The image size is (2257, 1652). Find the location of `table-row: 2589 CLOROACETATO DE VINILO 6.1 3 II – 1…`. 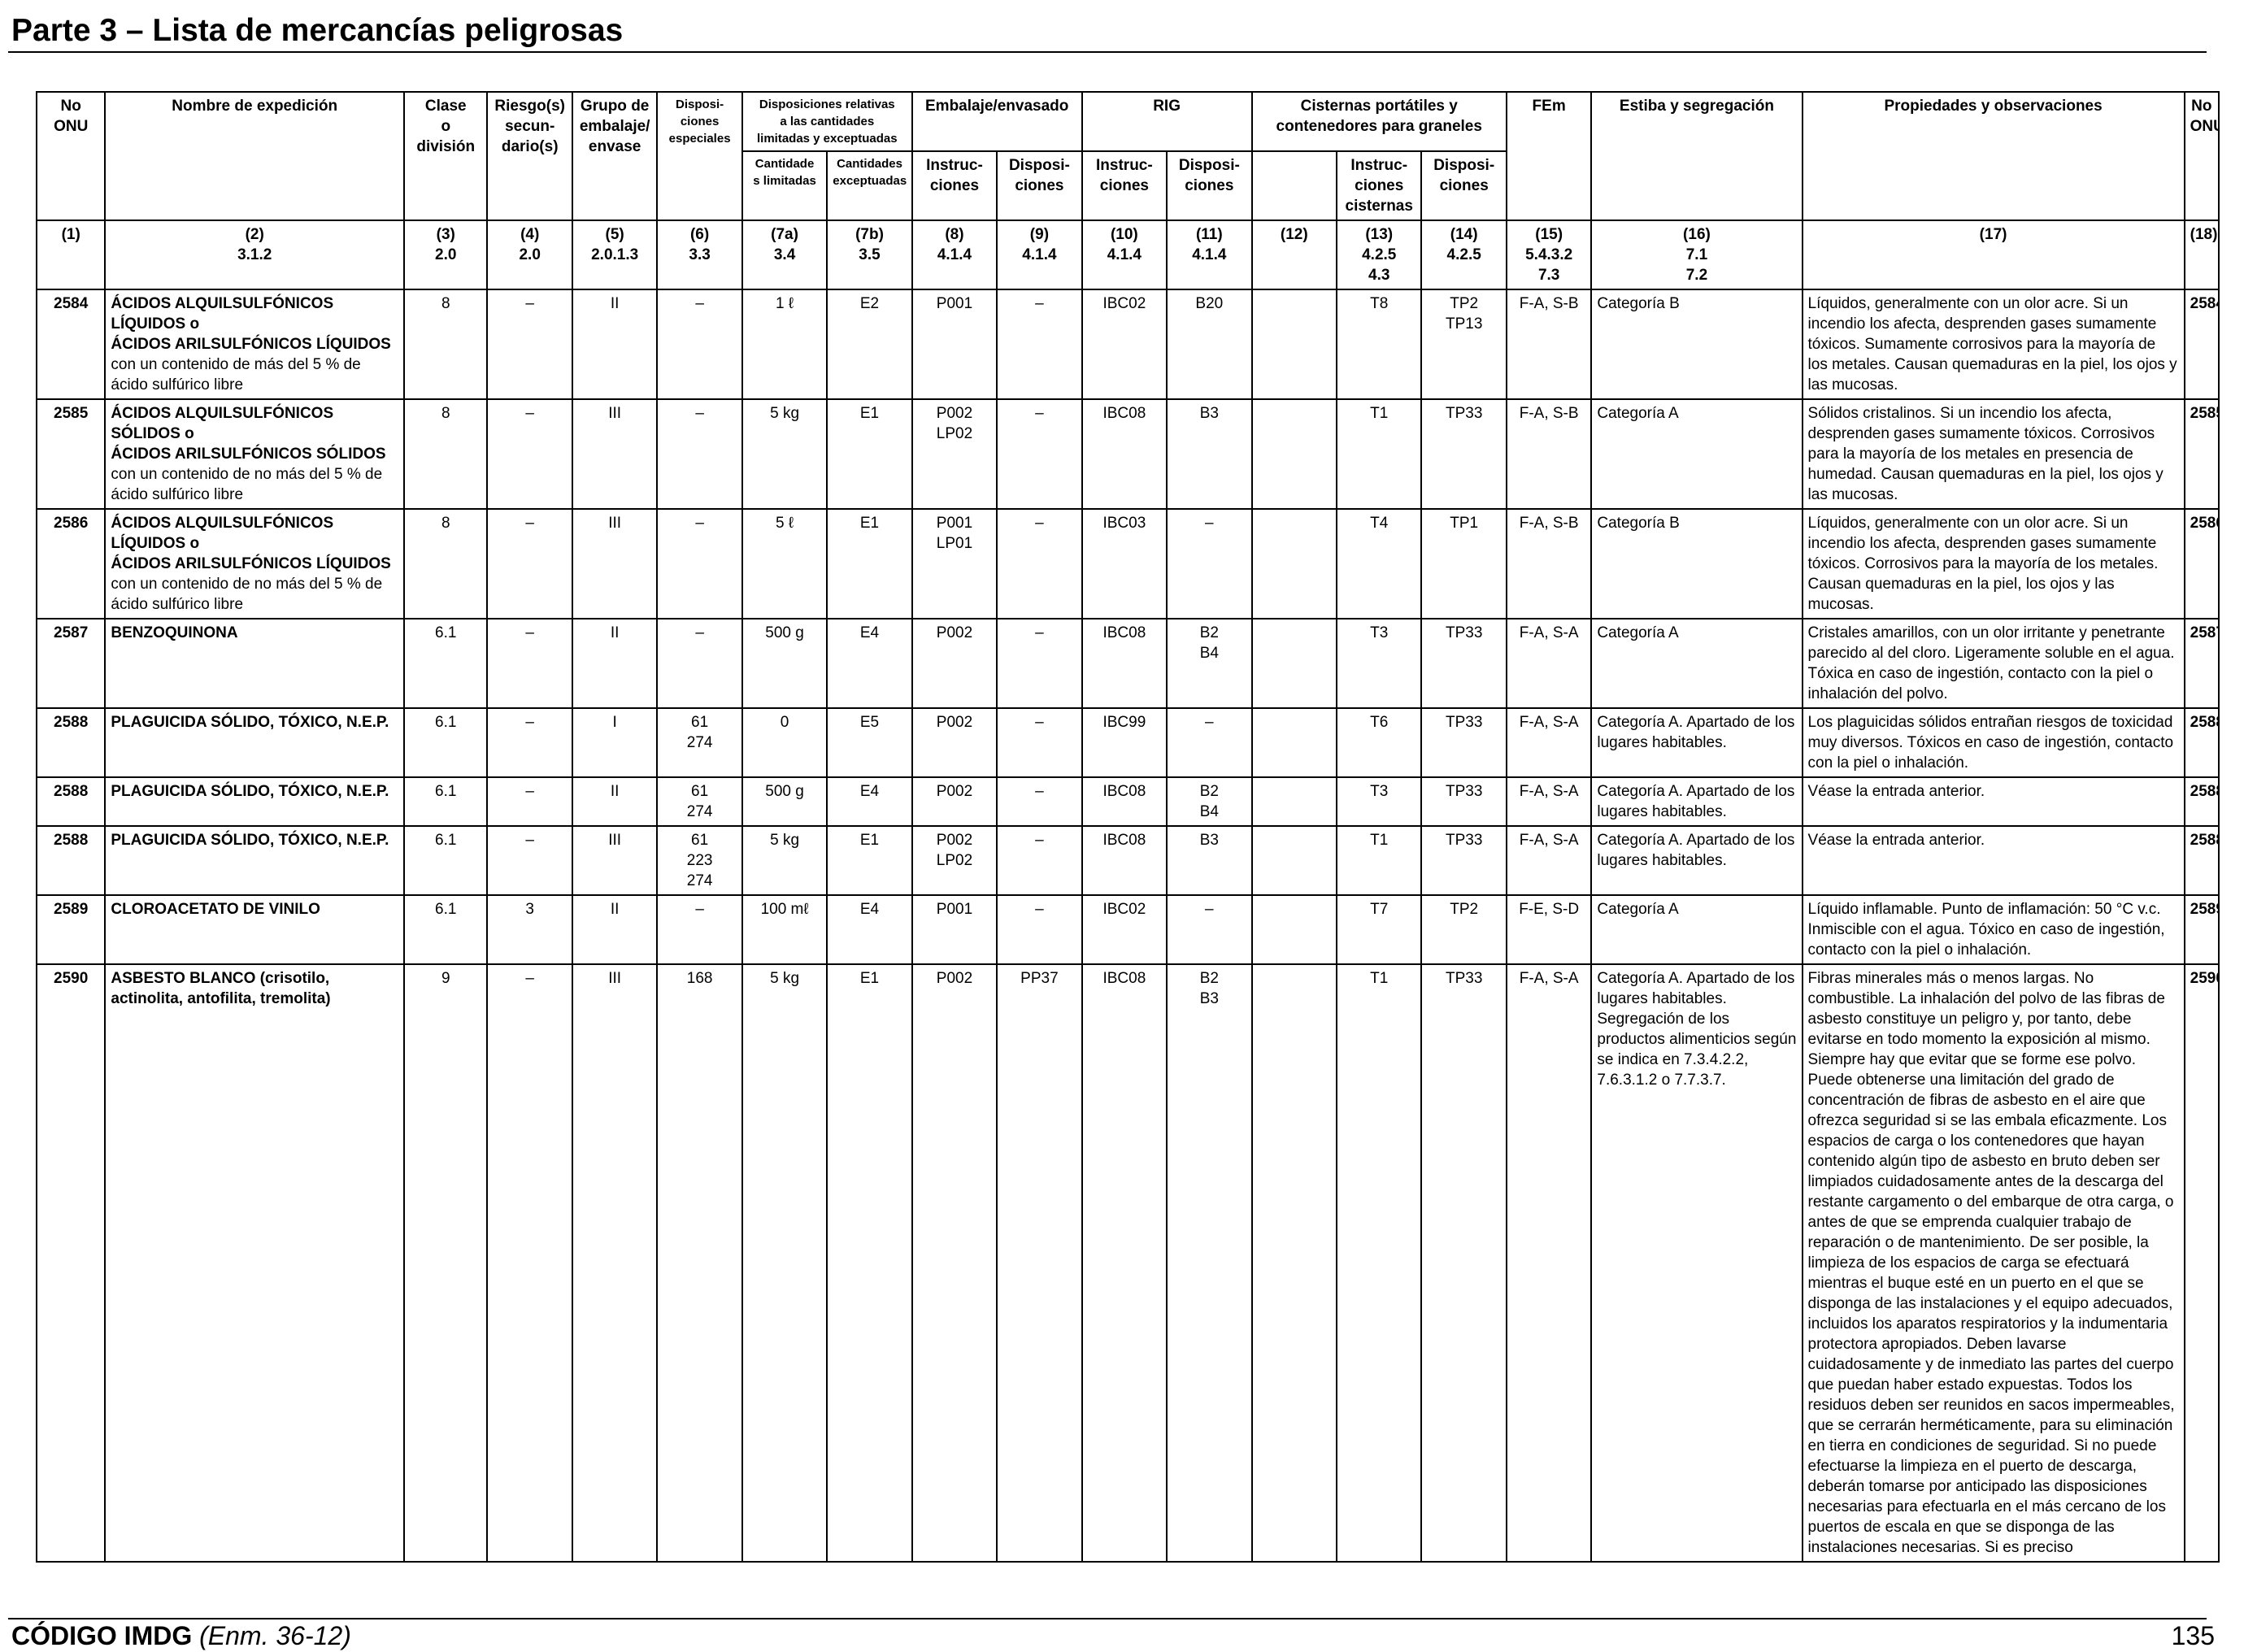

table-row: 2589 CLOROACETATO DE VINILO 6.1 3 II – 1… is located at coordinates (1127, 929).